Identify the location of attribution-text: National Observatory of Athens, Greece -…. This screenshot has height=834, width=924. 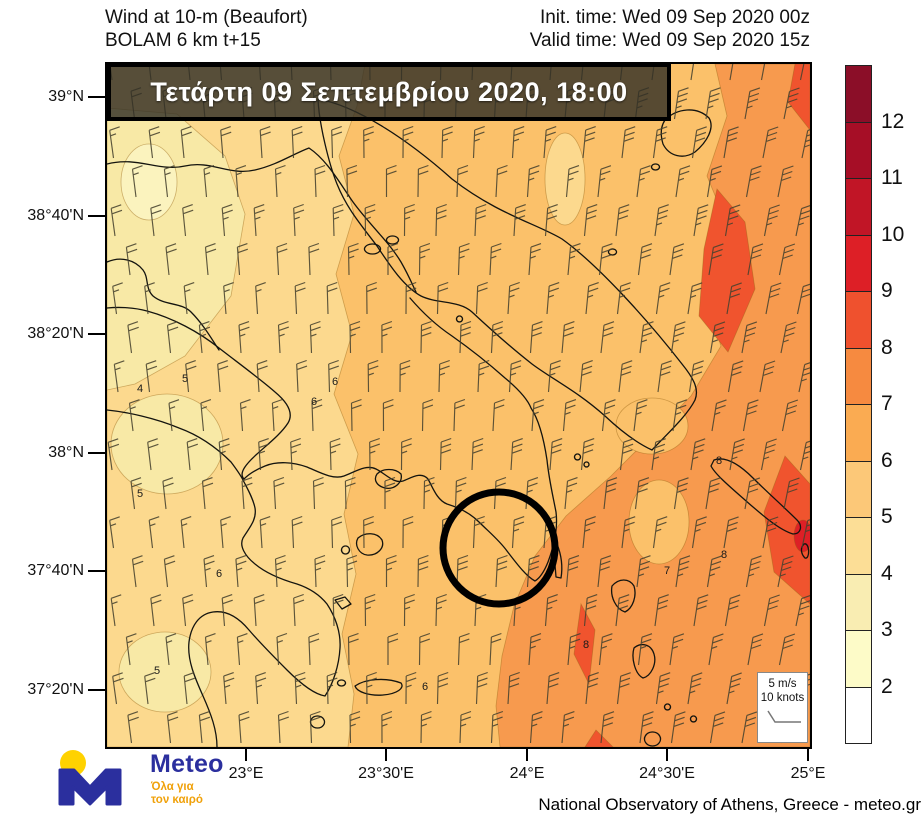
(729, 804).